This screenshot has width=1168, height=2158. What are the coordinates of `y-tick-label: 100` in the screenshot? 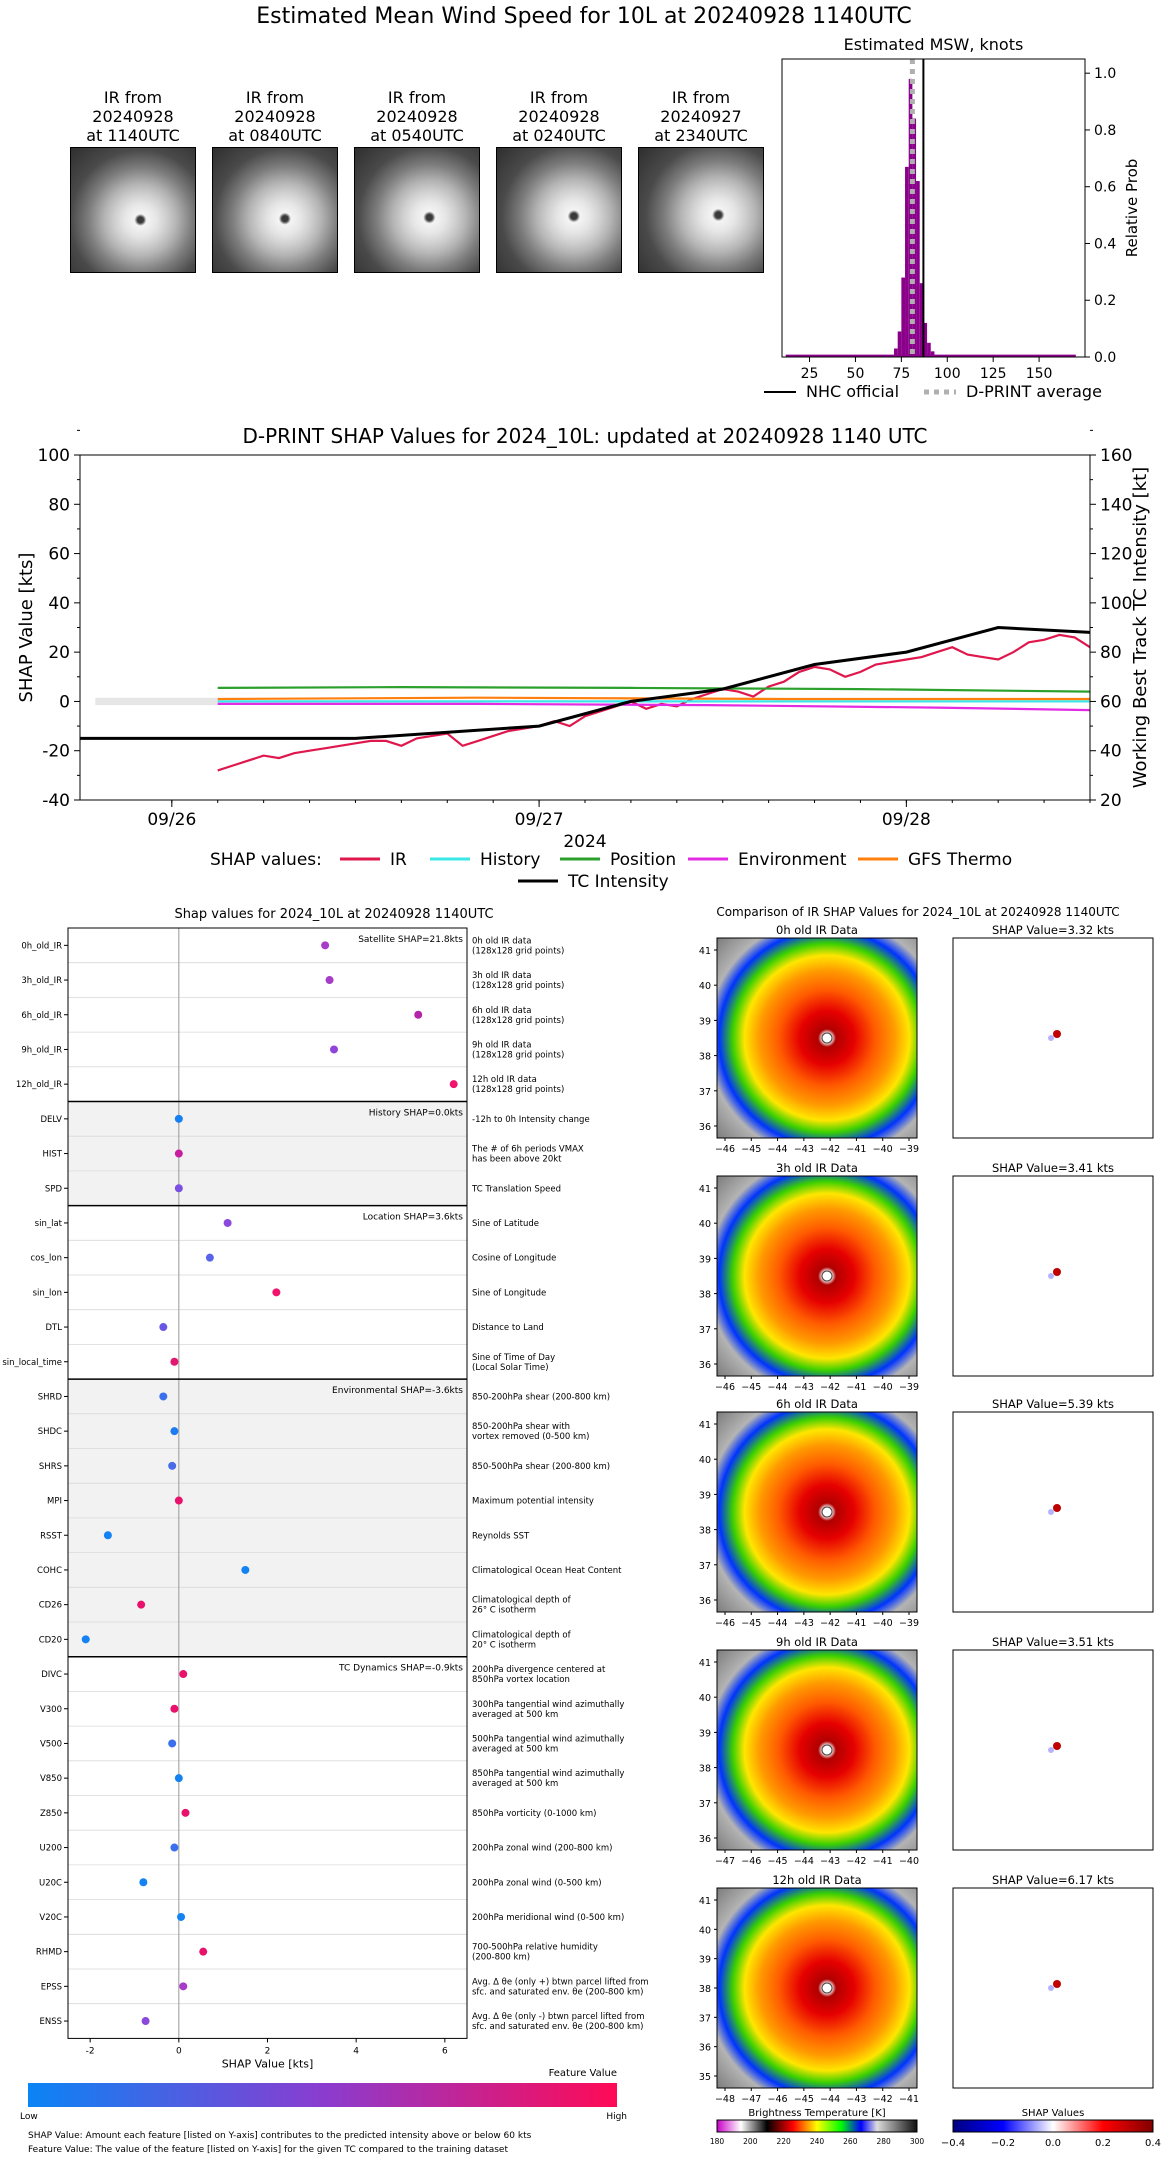 It's located at (54, 456).